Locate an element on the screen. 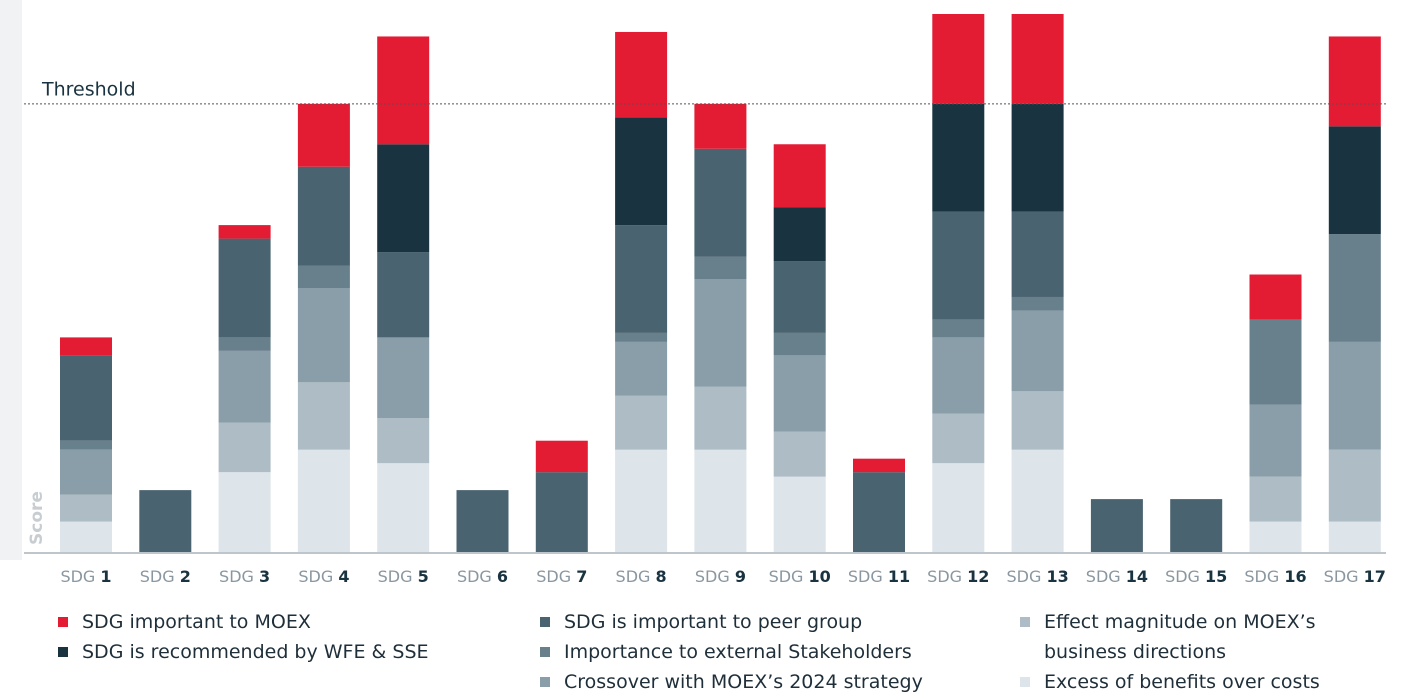 This screenshot has width=1427, height=697. x-tick-label: SDG 5 is located at coordinates (403, 576).